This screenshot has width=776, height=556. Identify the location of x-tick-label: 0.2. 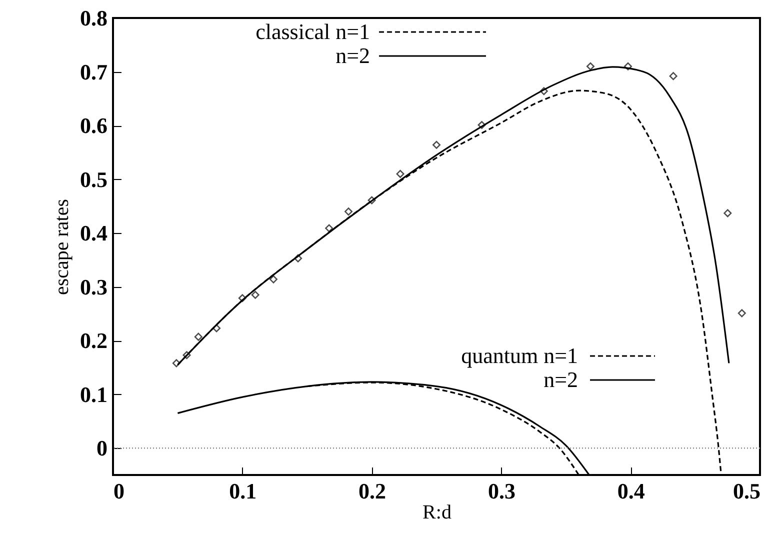
(372, 491).